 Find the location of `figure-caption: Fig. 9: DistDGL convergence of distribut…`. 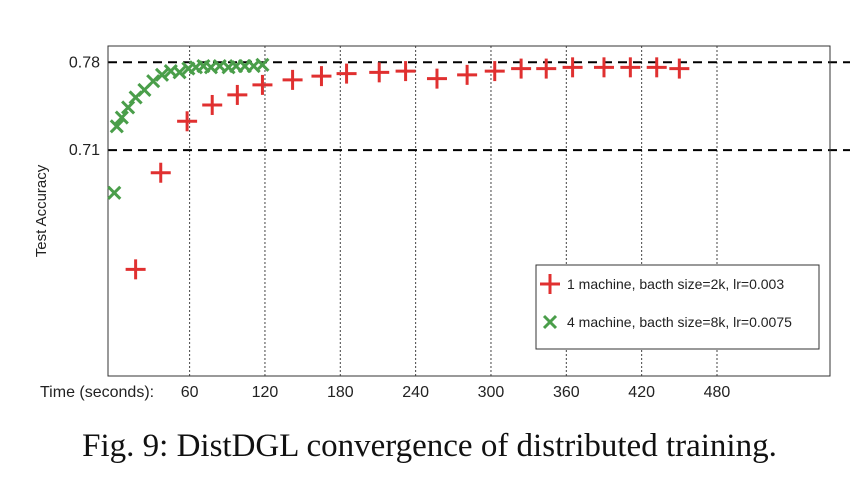

figure-caption: Fig. 9: DistDGL convergence of distribut… is located at coordinates (429, 446).